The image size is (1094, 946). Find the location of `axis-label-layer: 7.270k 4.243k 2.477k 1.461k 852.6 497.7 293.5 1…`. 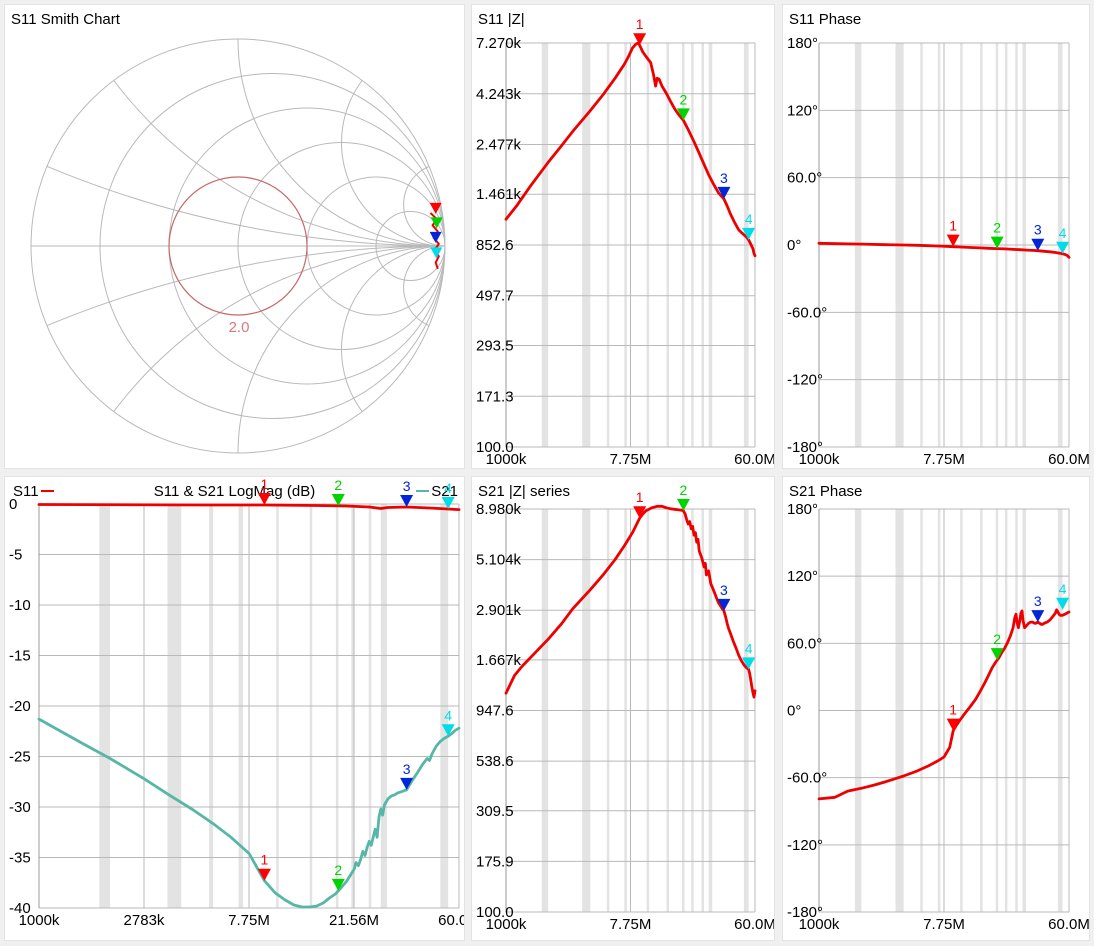

axis-label-layer: 7.270k 4.243k 2.477k 1.461k 852.6 497.7 293.5 1… is located at coordinates (625, 251).